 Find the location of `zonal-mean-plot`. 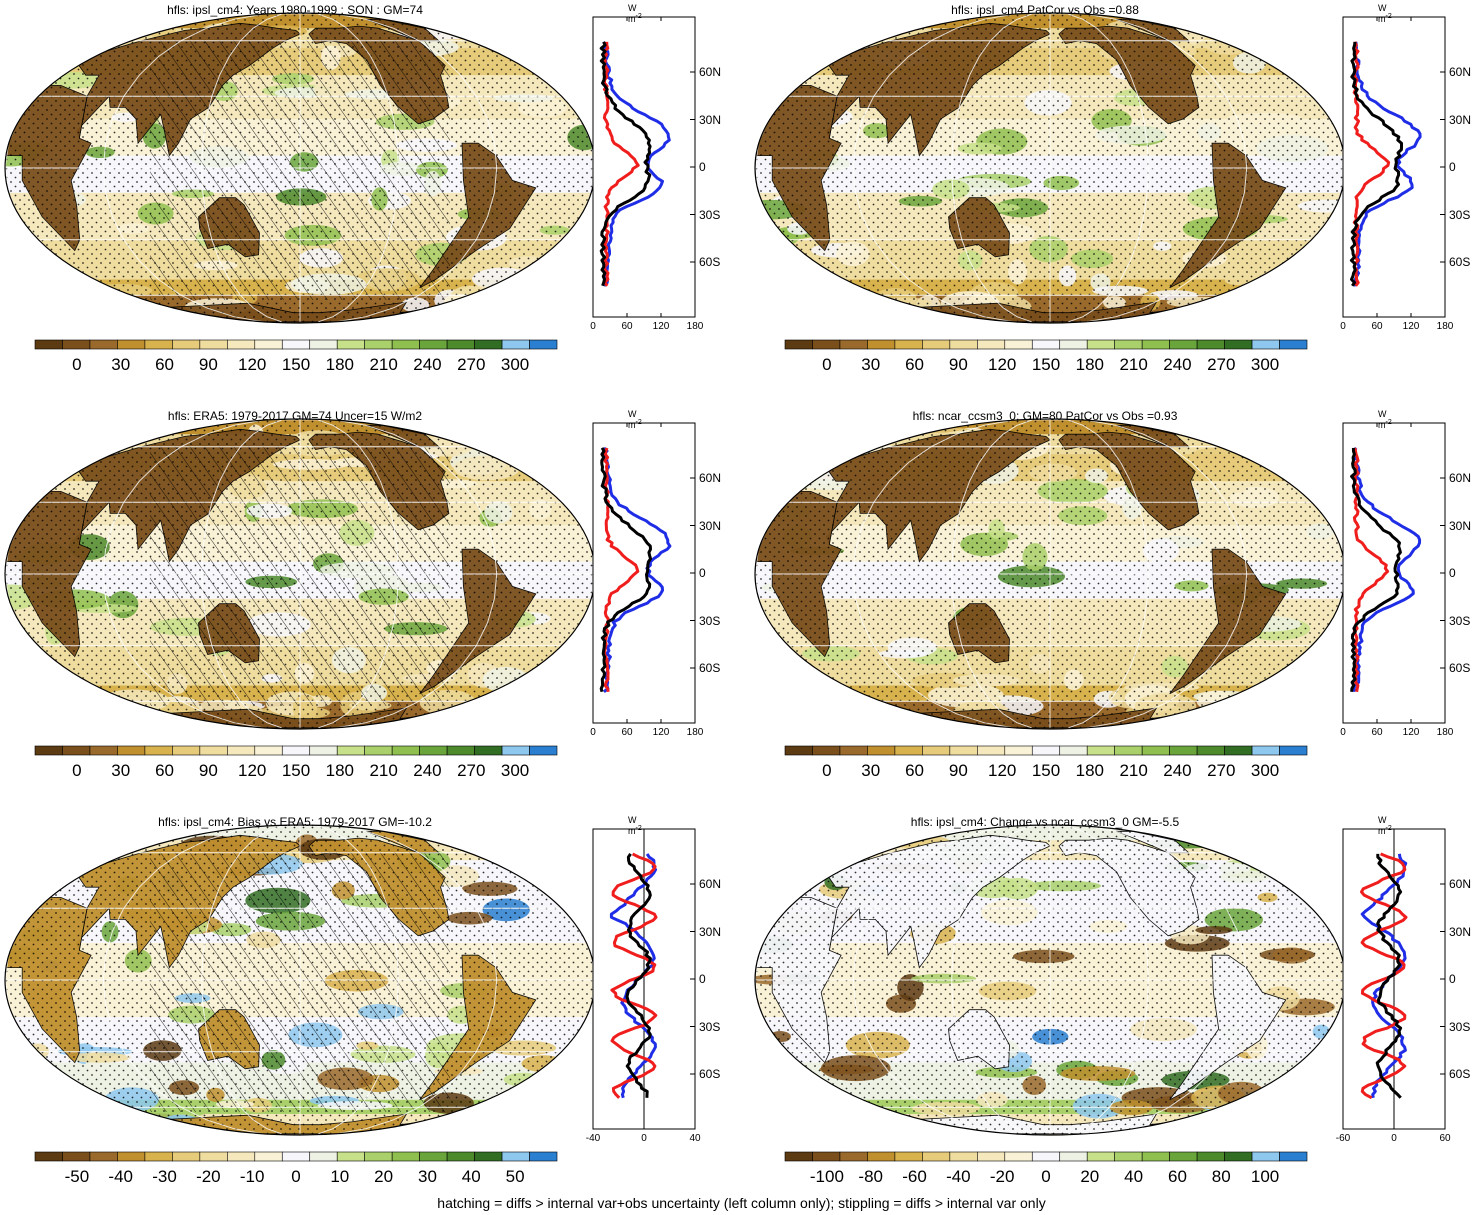

zonal-mean-plot is located at coordinates (1394, 573).